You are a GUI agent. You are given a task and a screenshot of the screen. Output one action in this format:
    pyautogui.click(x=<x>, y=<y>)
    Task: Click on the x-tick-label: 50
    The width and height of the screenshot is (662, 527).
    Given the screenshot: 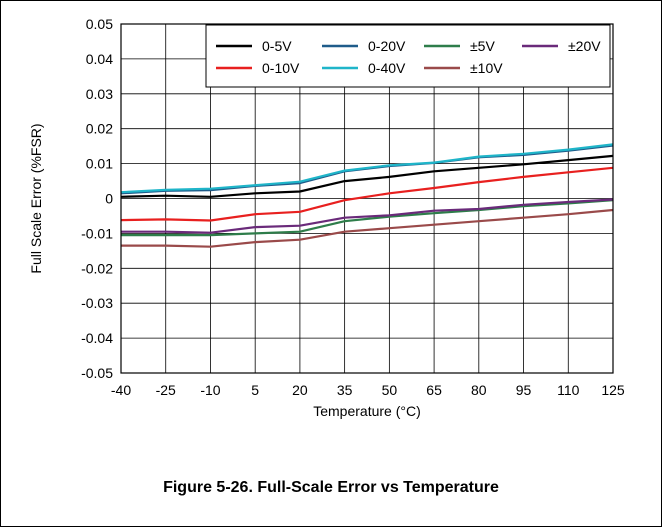 What is the action you would take?
    pyautogui.click(x=390, y=390)
    